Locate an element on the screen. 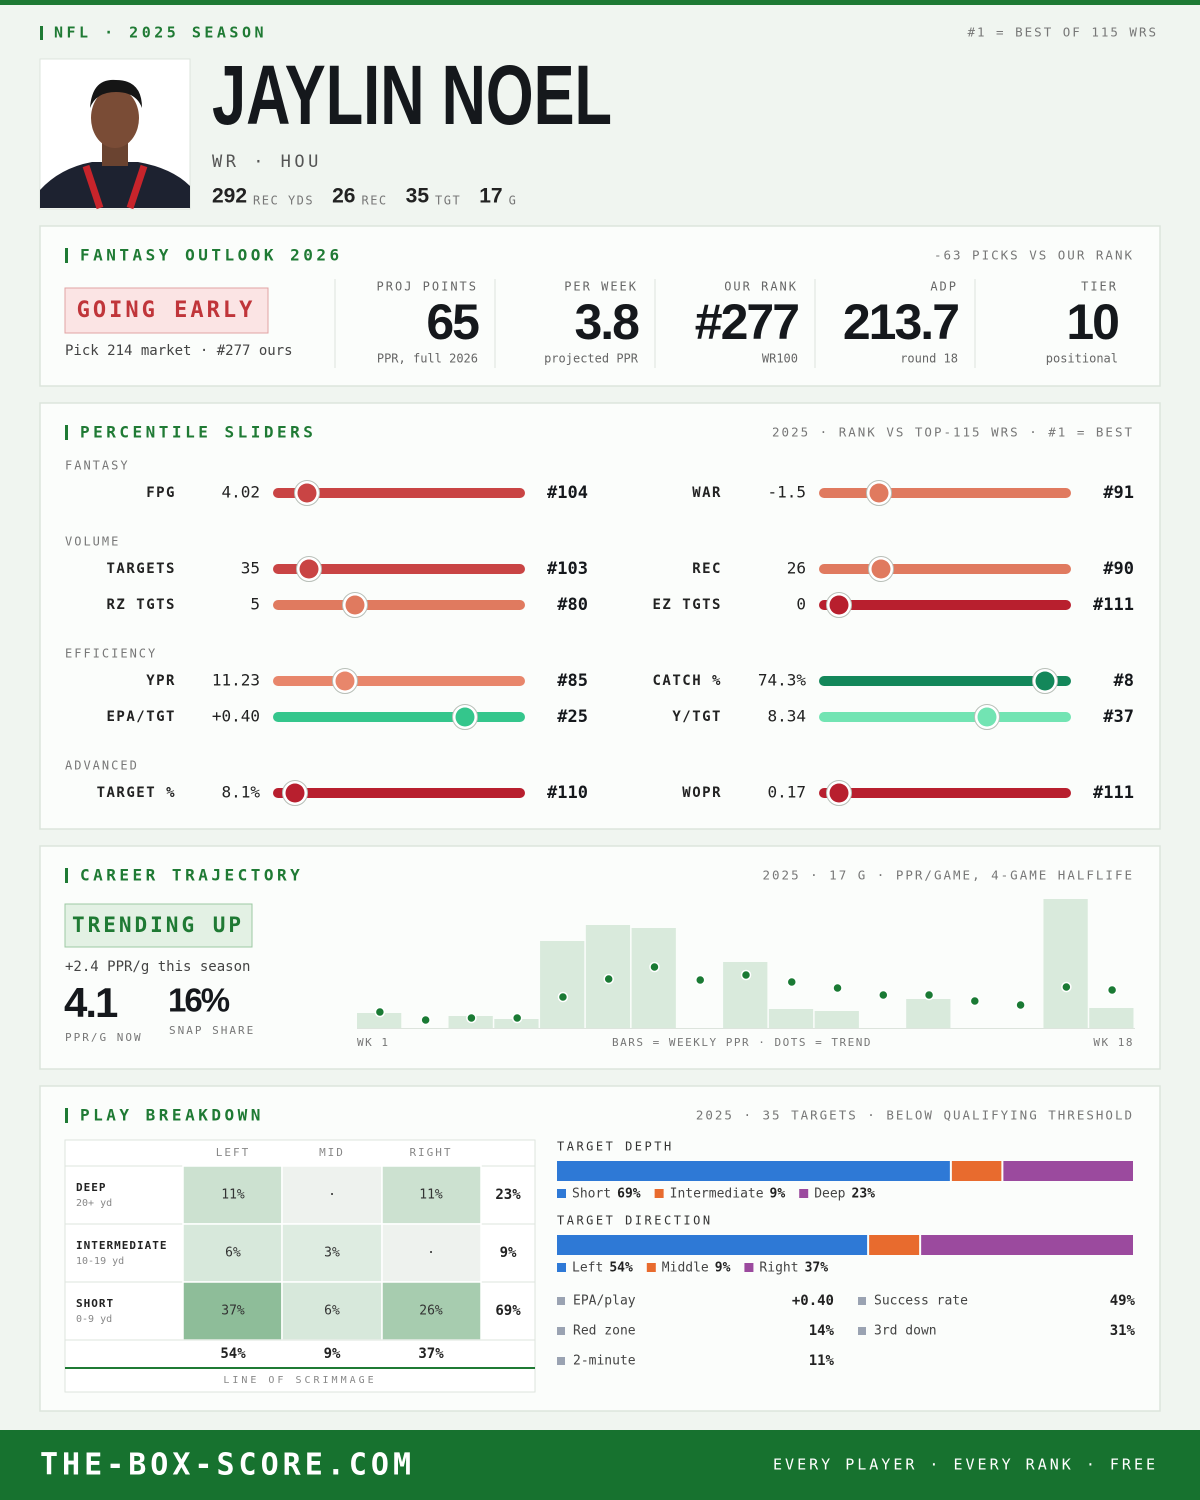 The image size is (1200, 1500). section-title: CAREER TRAJECTORY is located at coordinates (191, 875).